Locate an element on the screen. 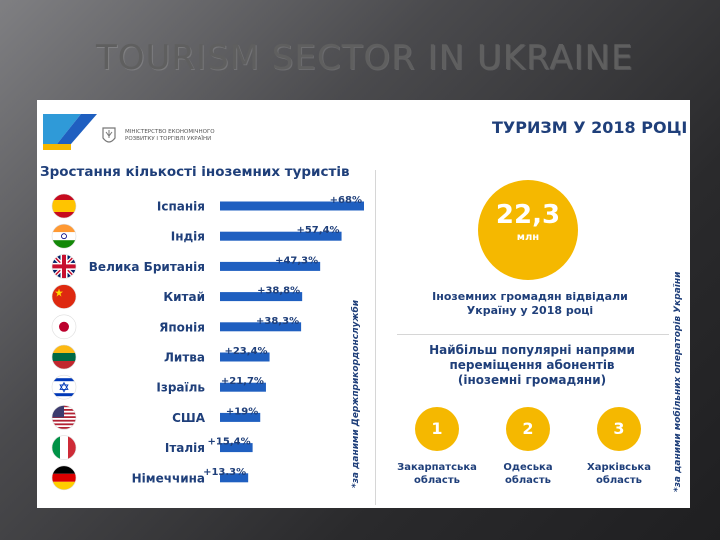 The width and height of the screenshot is (720, 540). summary-title: ТУРИЗМ У 2018 РОЦІ is located at coordinates (590, 127).